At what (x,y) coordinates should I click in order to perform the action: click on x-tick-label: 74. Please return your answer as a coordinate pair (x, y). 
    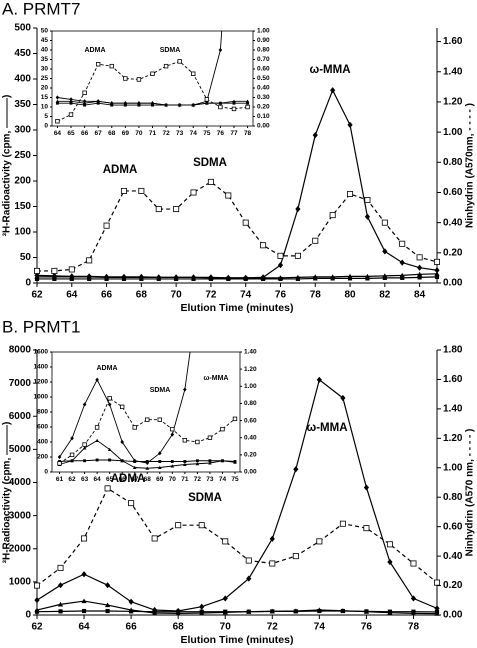
    Looking at the image, I should click on (246, 295).